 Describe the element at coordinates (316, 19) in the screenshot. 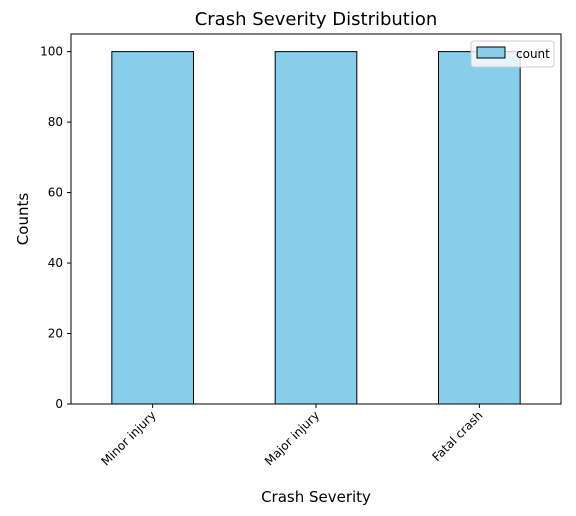

I see `chart-title: Crash Severity Distribution` at that location.